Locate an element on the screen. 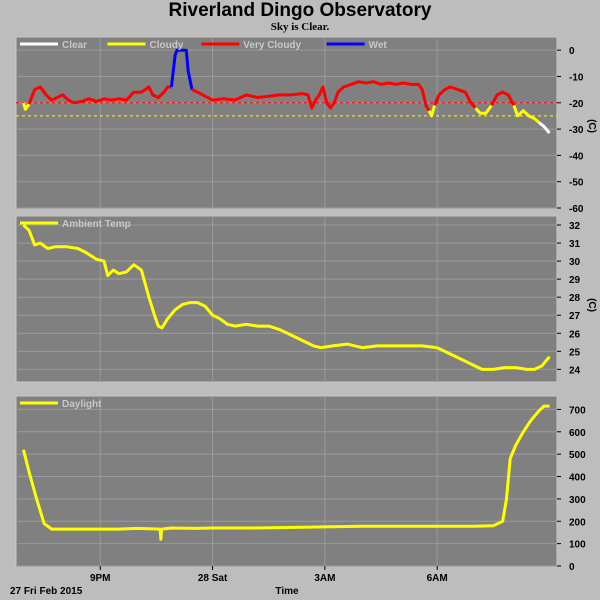 The height and width of the screenshot is (600, 600). y-tick-label: 29 is located at coordinates (575, 280).